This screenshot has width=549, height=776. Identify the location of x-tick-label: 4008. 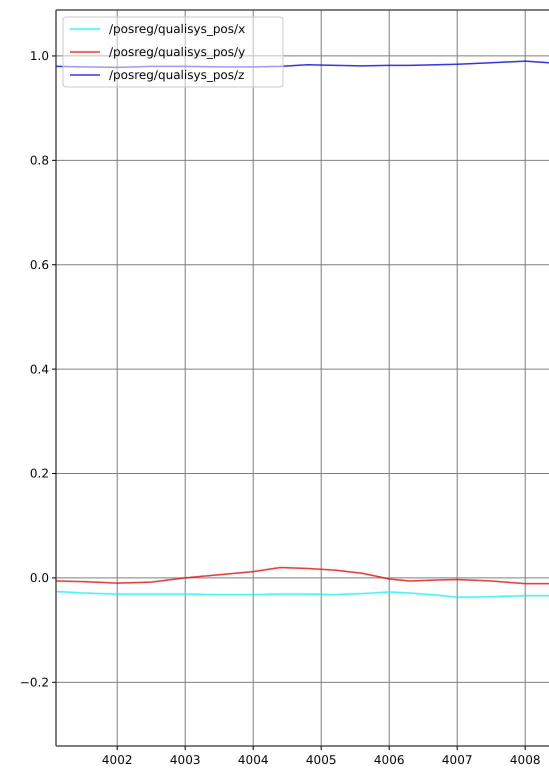
(525, 760).